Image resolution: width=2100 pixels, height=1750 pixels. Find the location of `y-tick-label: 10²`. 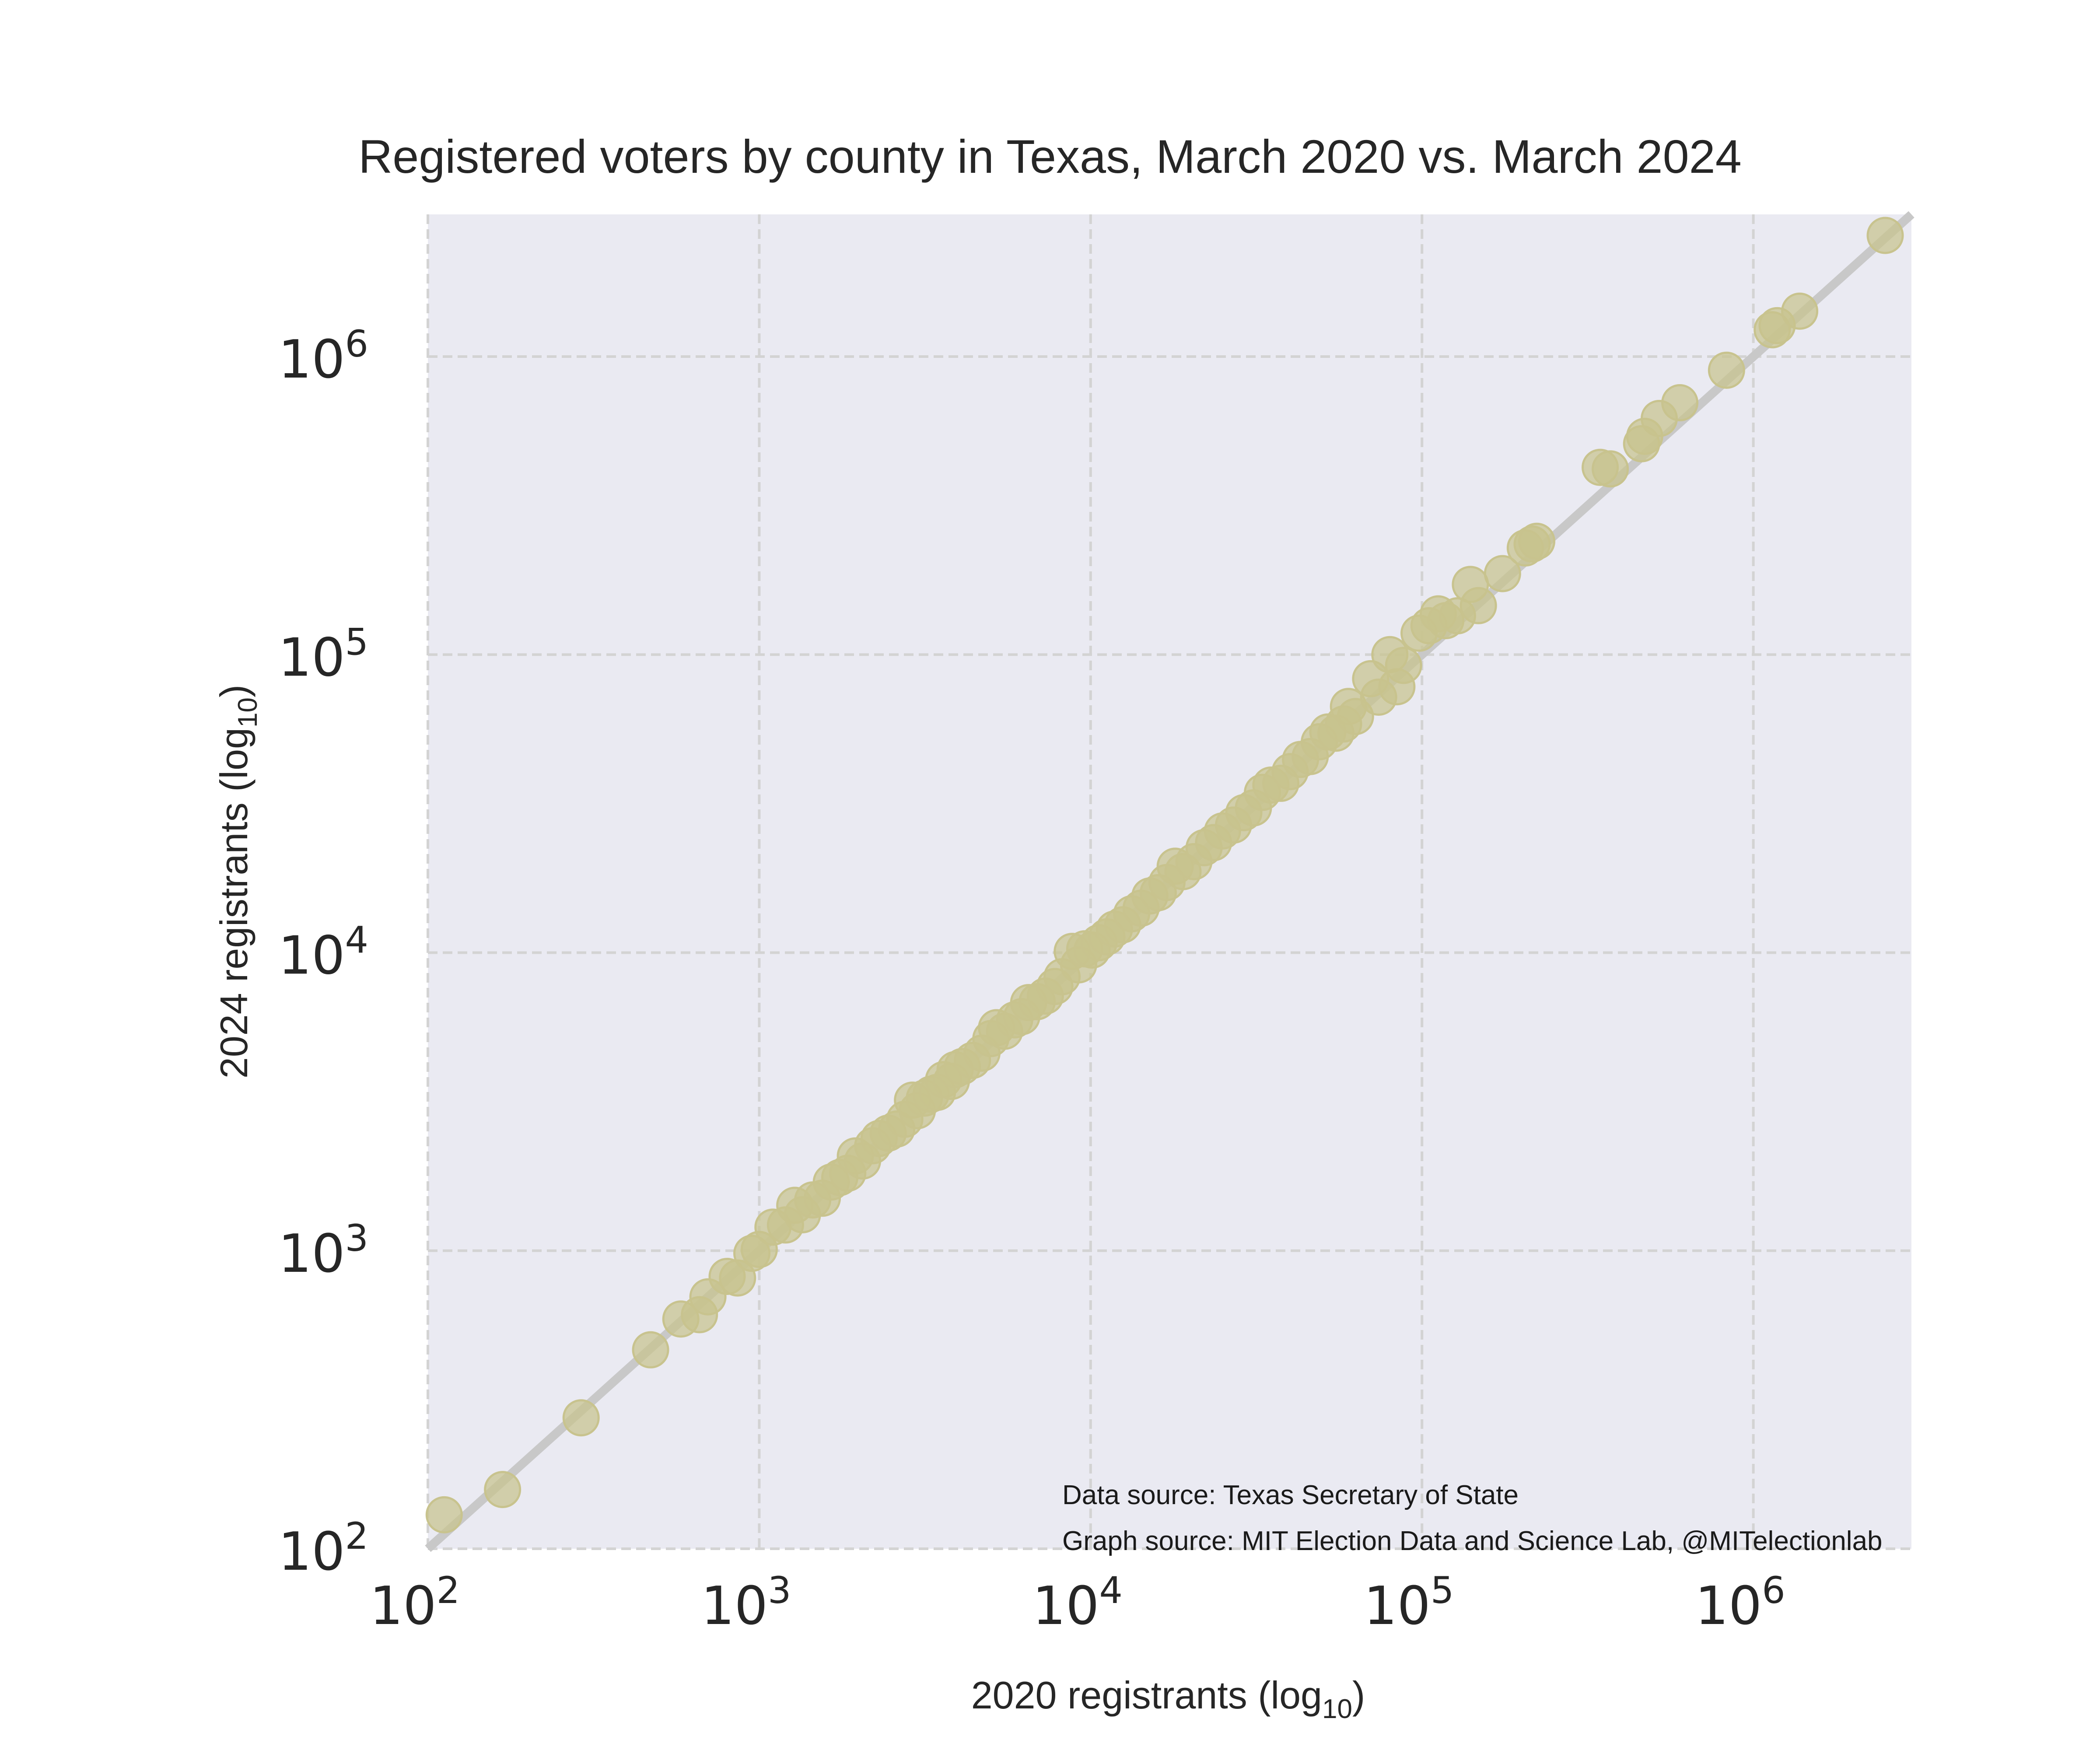

y-tick-label: 10² is located at coordinates (323, 1548).